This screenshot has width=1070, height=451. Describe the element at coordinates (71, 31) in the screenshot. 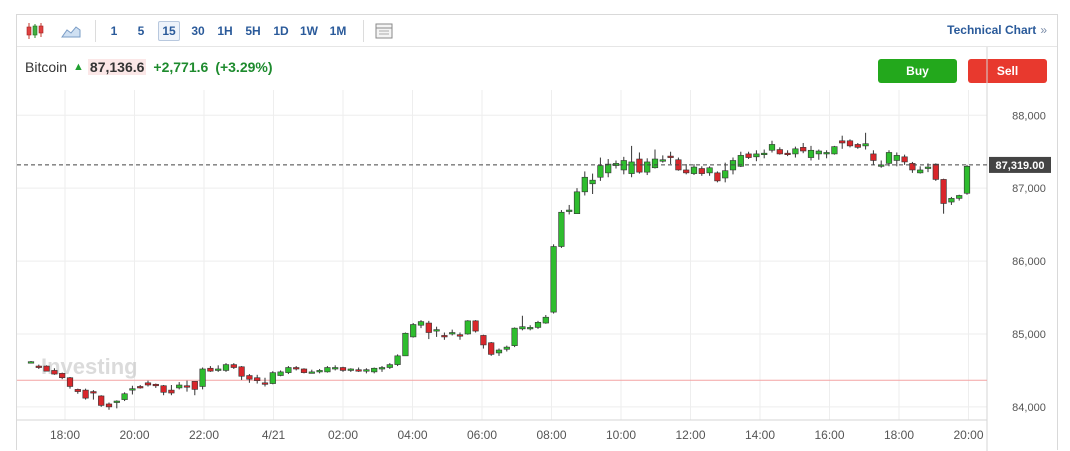

I see `area-chart-icon` at that location.